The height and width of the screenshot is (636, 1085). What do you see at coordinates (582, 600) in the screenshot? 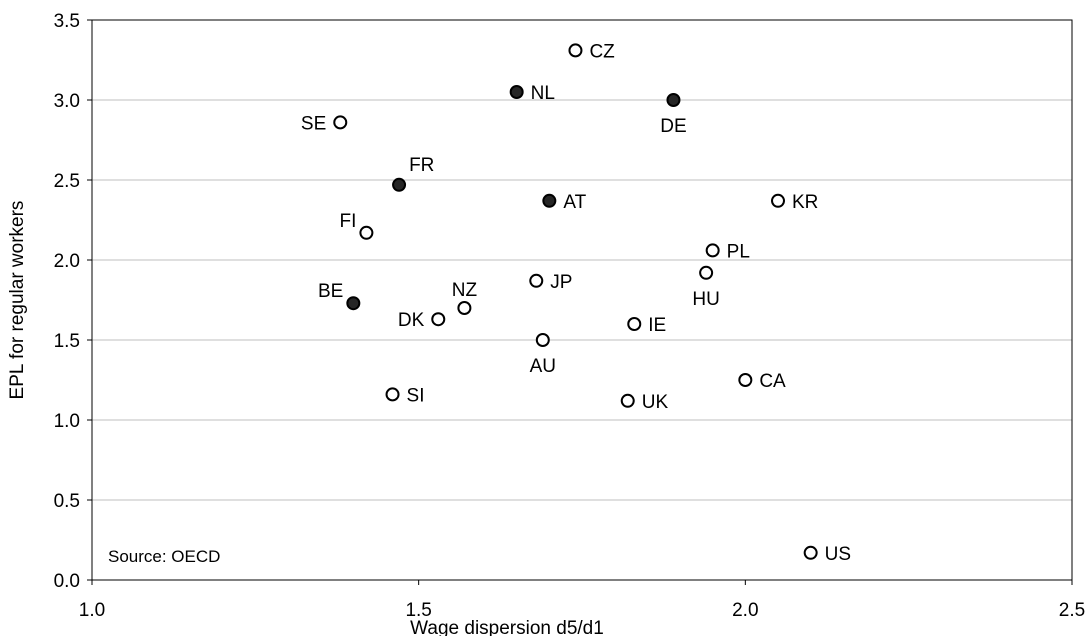
I see `x-axis-ticks: 1.0 1.5 2.0 2.5` at bounding box center [582, 600].